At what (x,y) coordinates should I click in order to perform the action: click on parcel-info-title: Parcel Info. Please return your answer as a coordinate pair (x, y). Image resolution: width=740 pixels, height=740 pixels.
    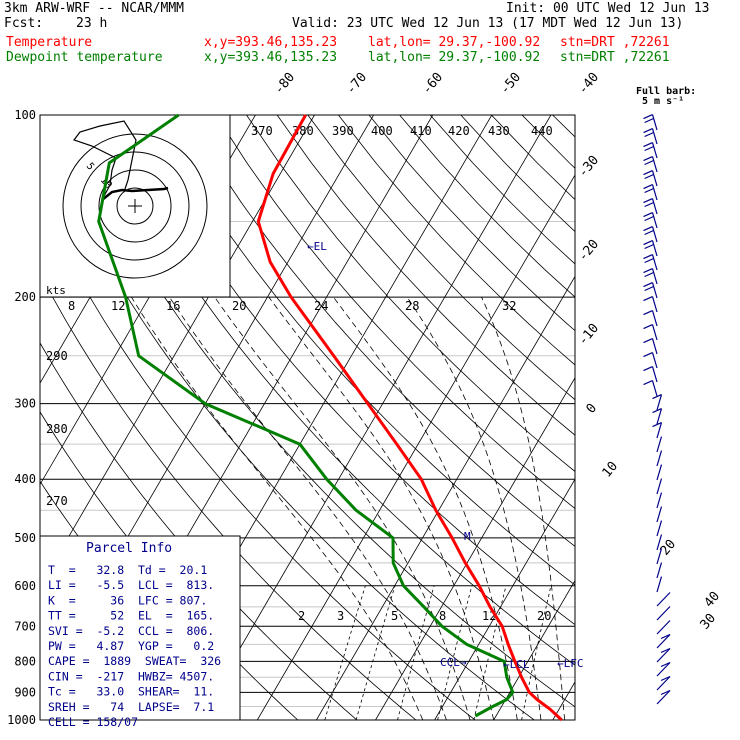
    Looking at the image, I should click on (129, 548).